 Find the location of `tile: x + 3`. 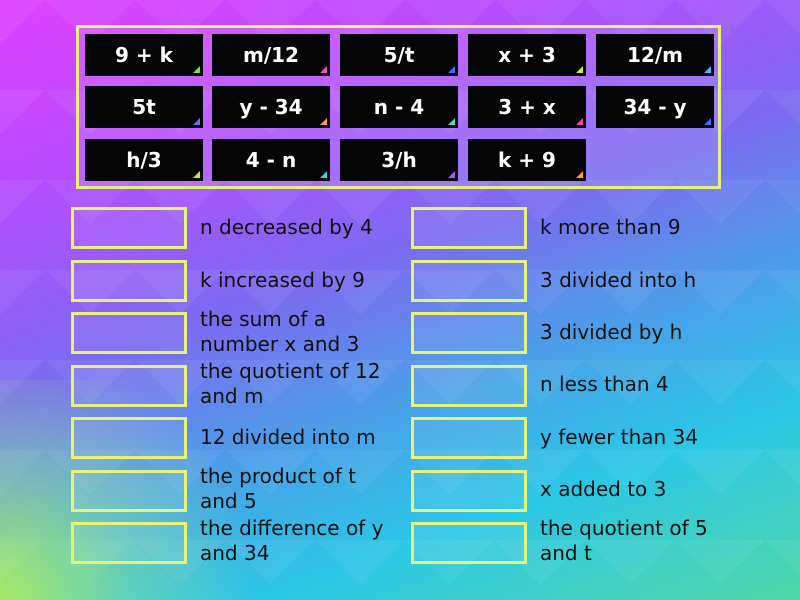

tile: x + 3 is located at coordinates (527, 55).